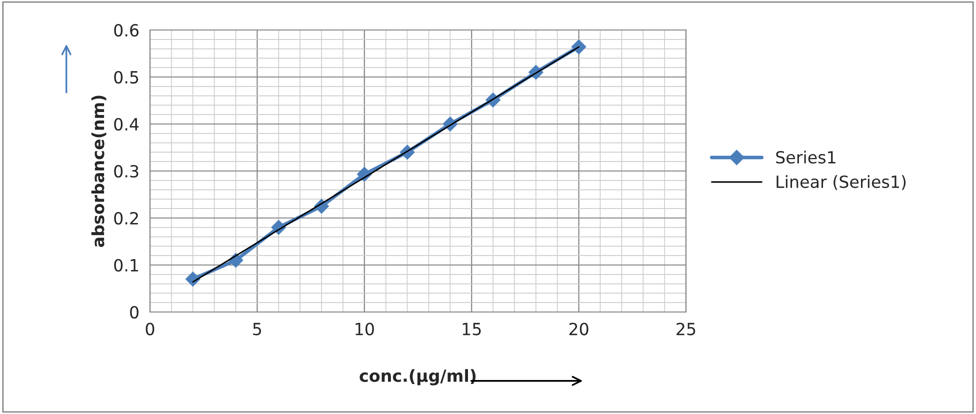 The height and width of the screenshot is (414, 976). Describe the element at coordinates (806, 157) in the screenshot. I see `legend-label: Series1` at that location.